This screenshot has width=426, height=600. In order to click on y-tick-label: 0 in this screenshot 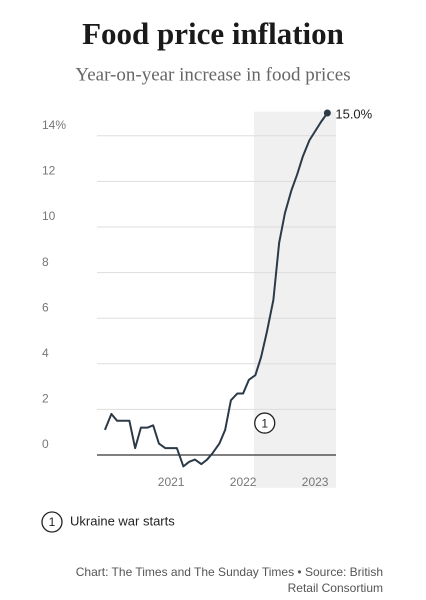, I will do `click(45, 444)`.